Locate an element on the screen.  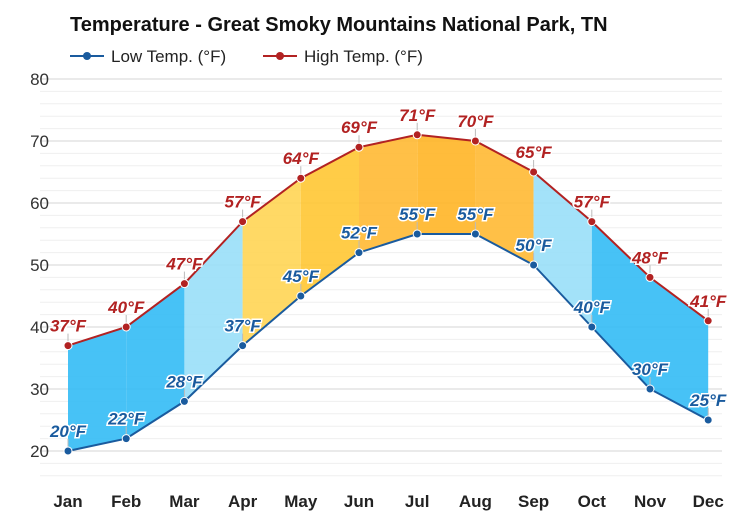
low-label-mar: 28°F is located at coordinates (184, 381).